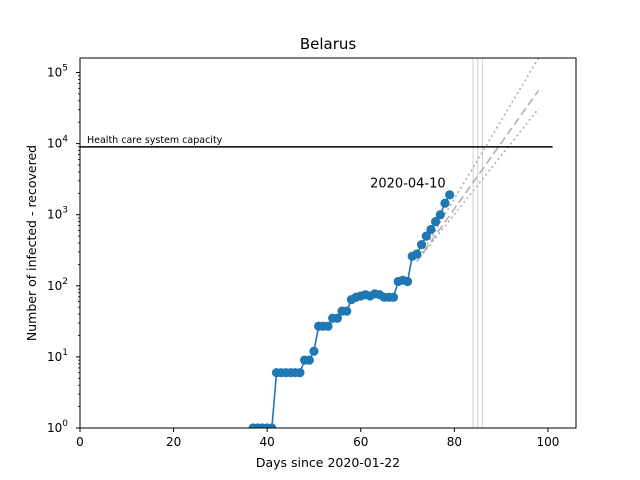  What do you see at coordinates (267, 442) in the screenshot?
I see `x-tick-label: 40` at bounding box center [267, 442].